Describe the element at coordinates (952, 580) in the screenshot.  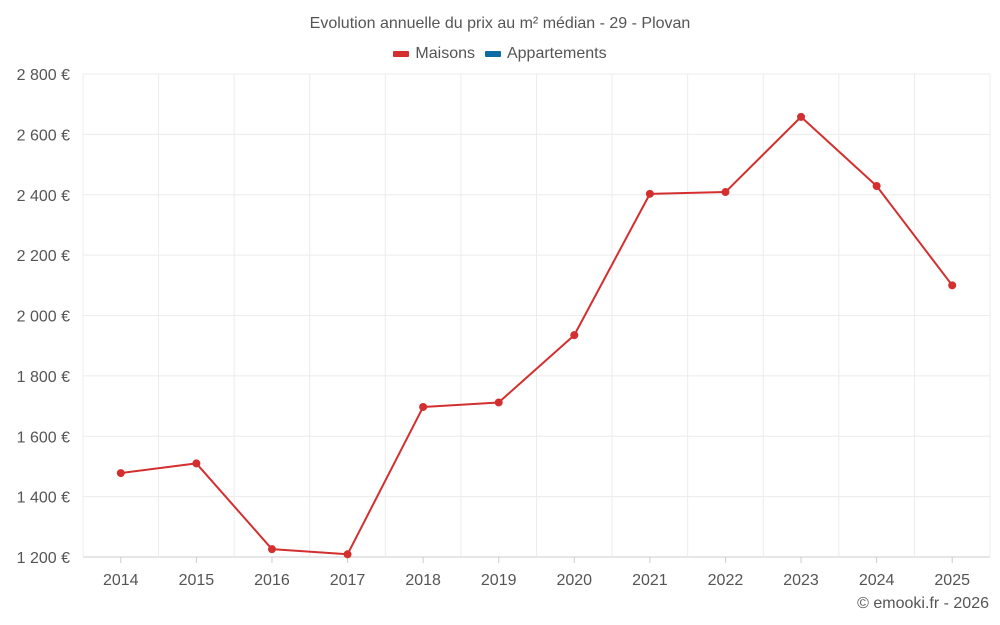
I see `x-tick-label: 2025` at that location.